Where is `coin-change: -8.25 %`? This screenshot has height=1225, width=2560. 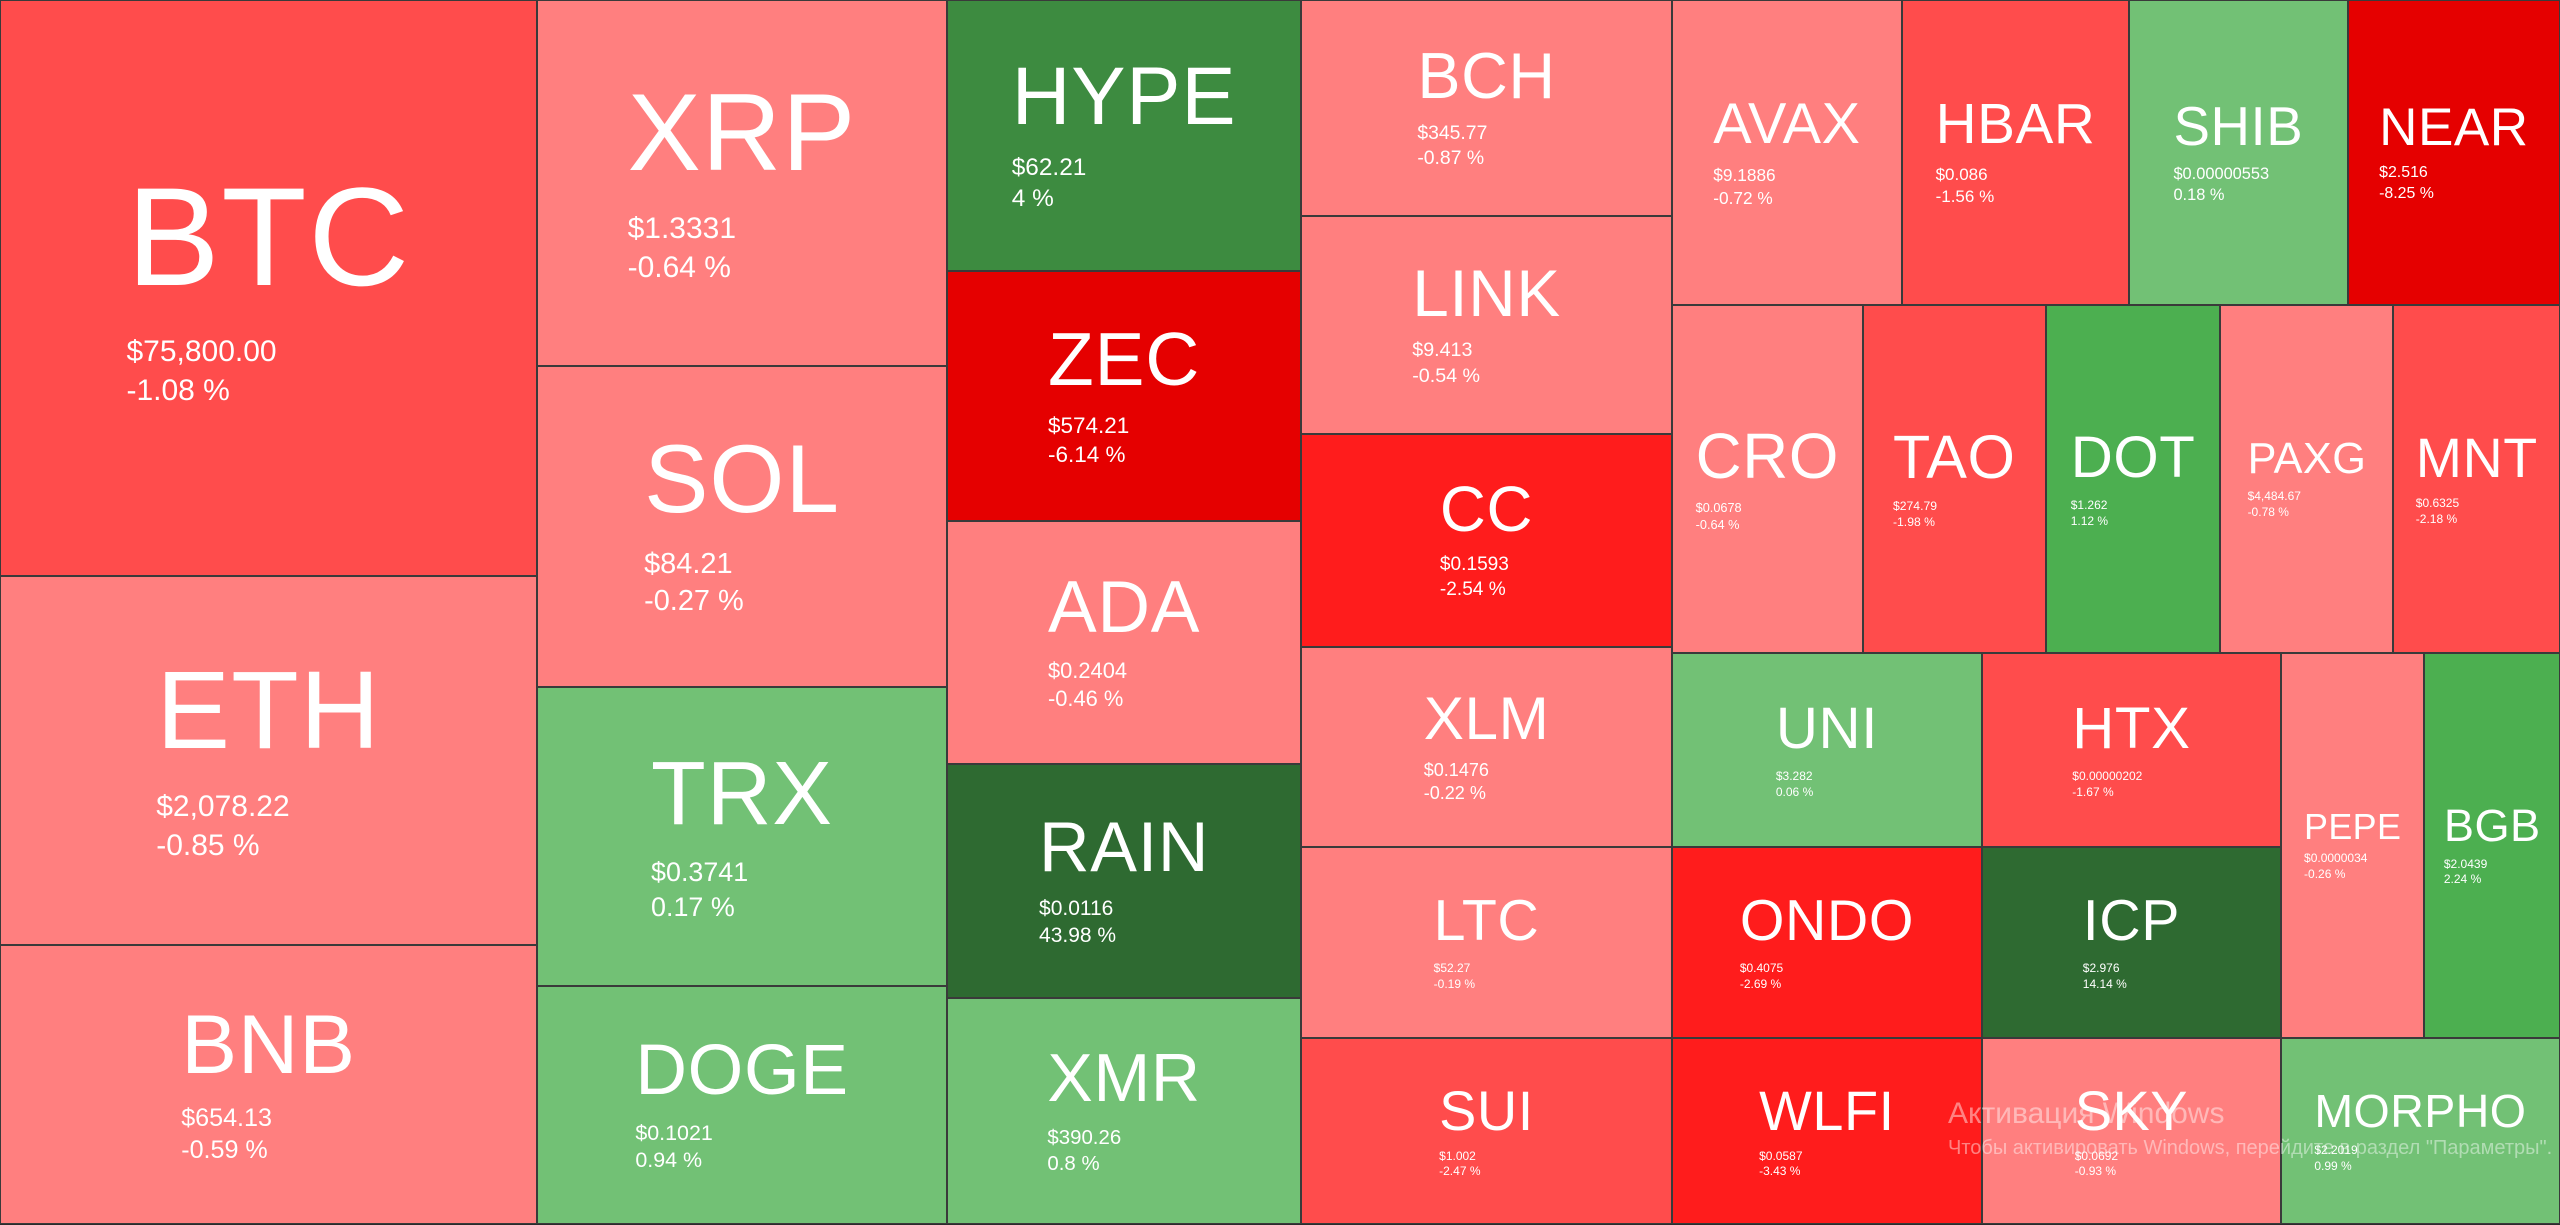 coin-change: -8.25 % is located at coordinates (2406, 193).